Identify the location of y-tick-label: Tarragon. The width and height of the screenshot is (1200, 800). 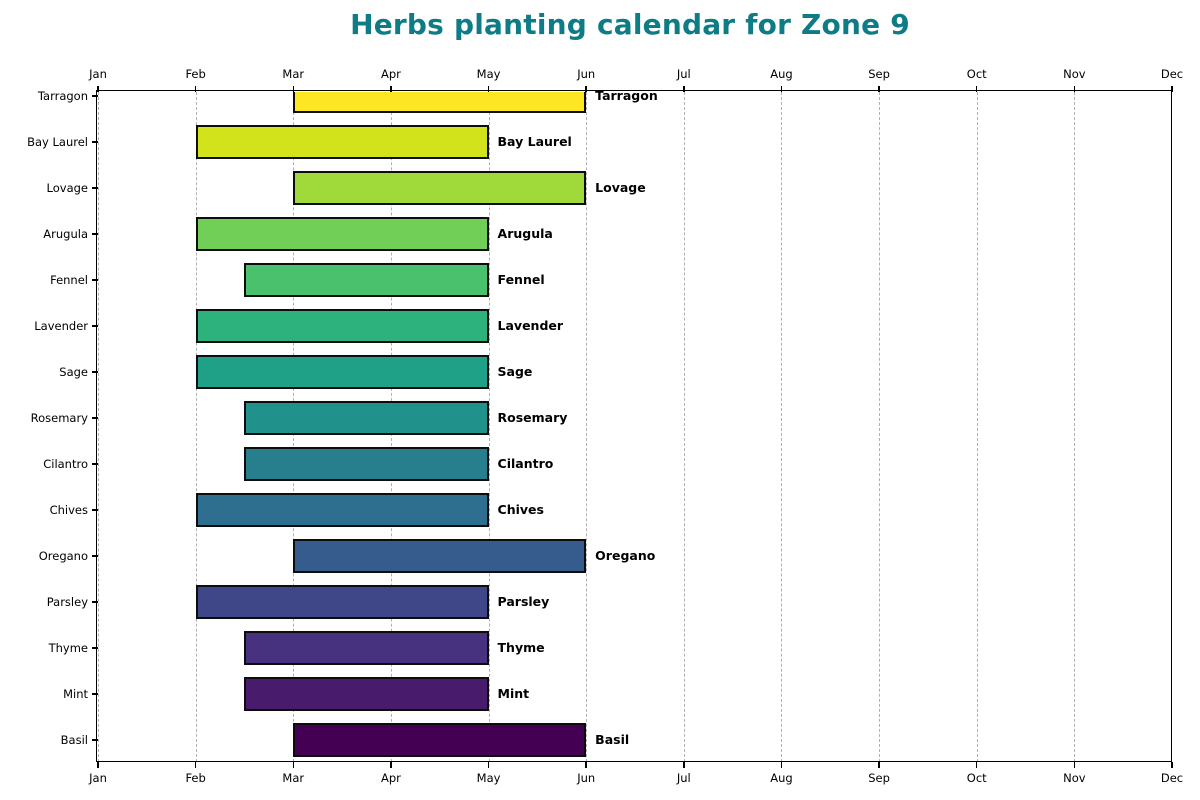
(62, 96).